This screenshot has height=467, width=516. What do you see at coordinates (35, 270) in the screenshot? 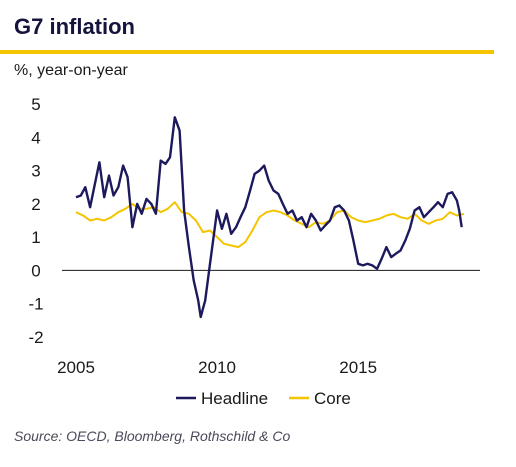
I see `y-tick-label: 0` at bounding box center [35, 270].